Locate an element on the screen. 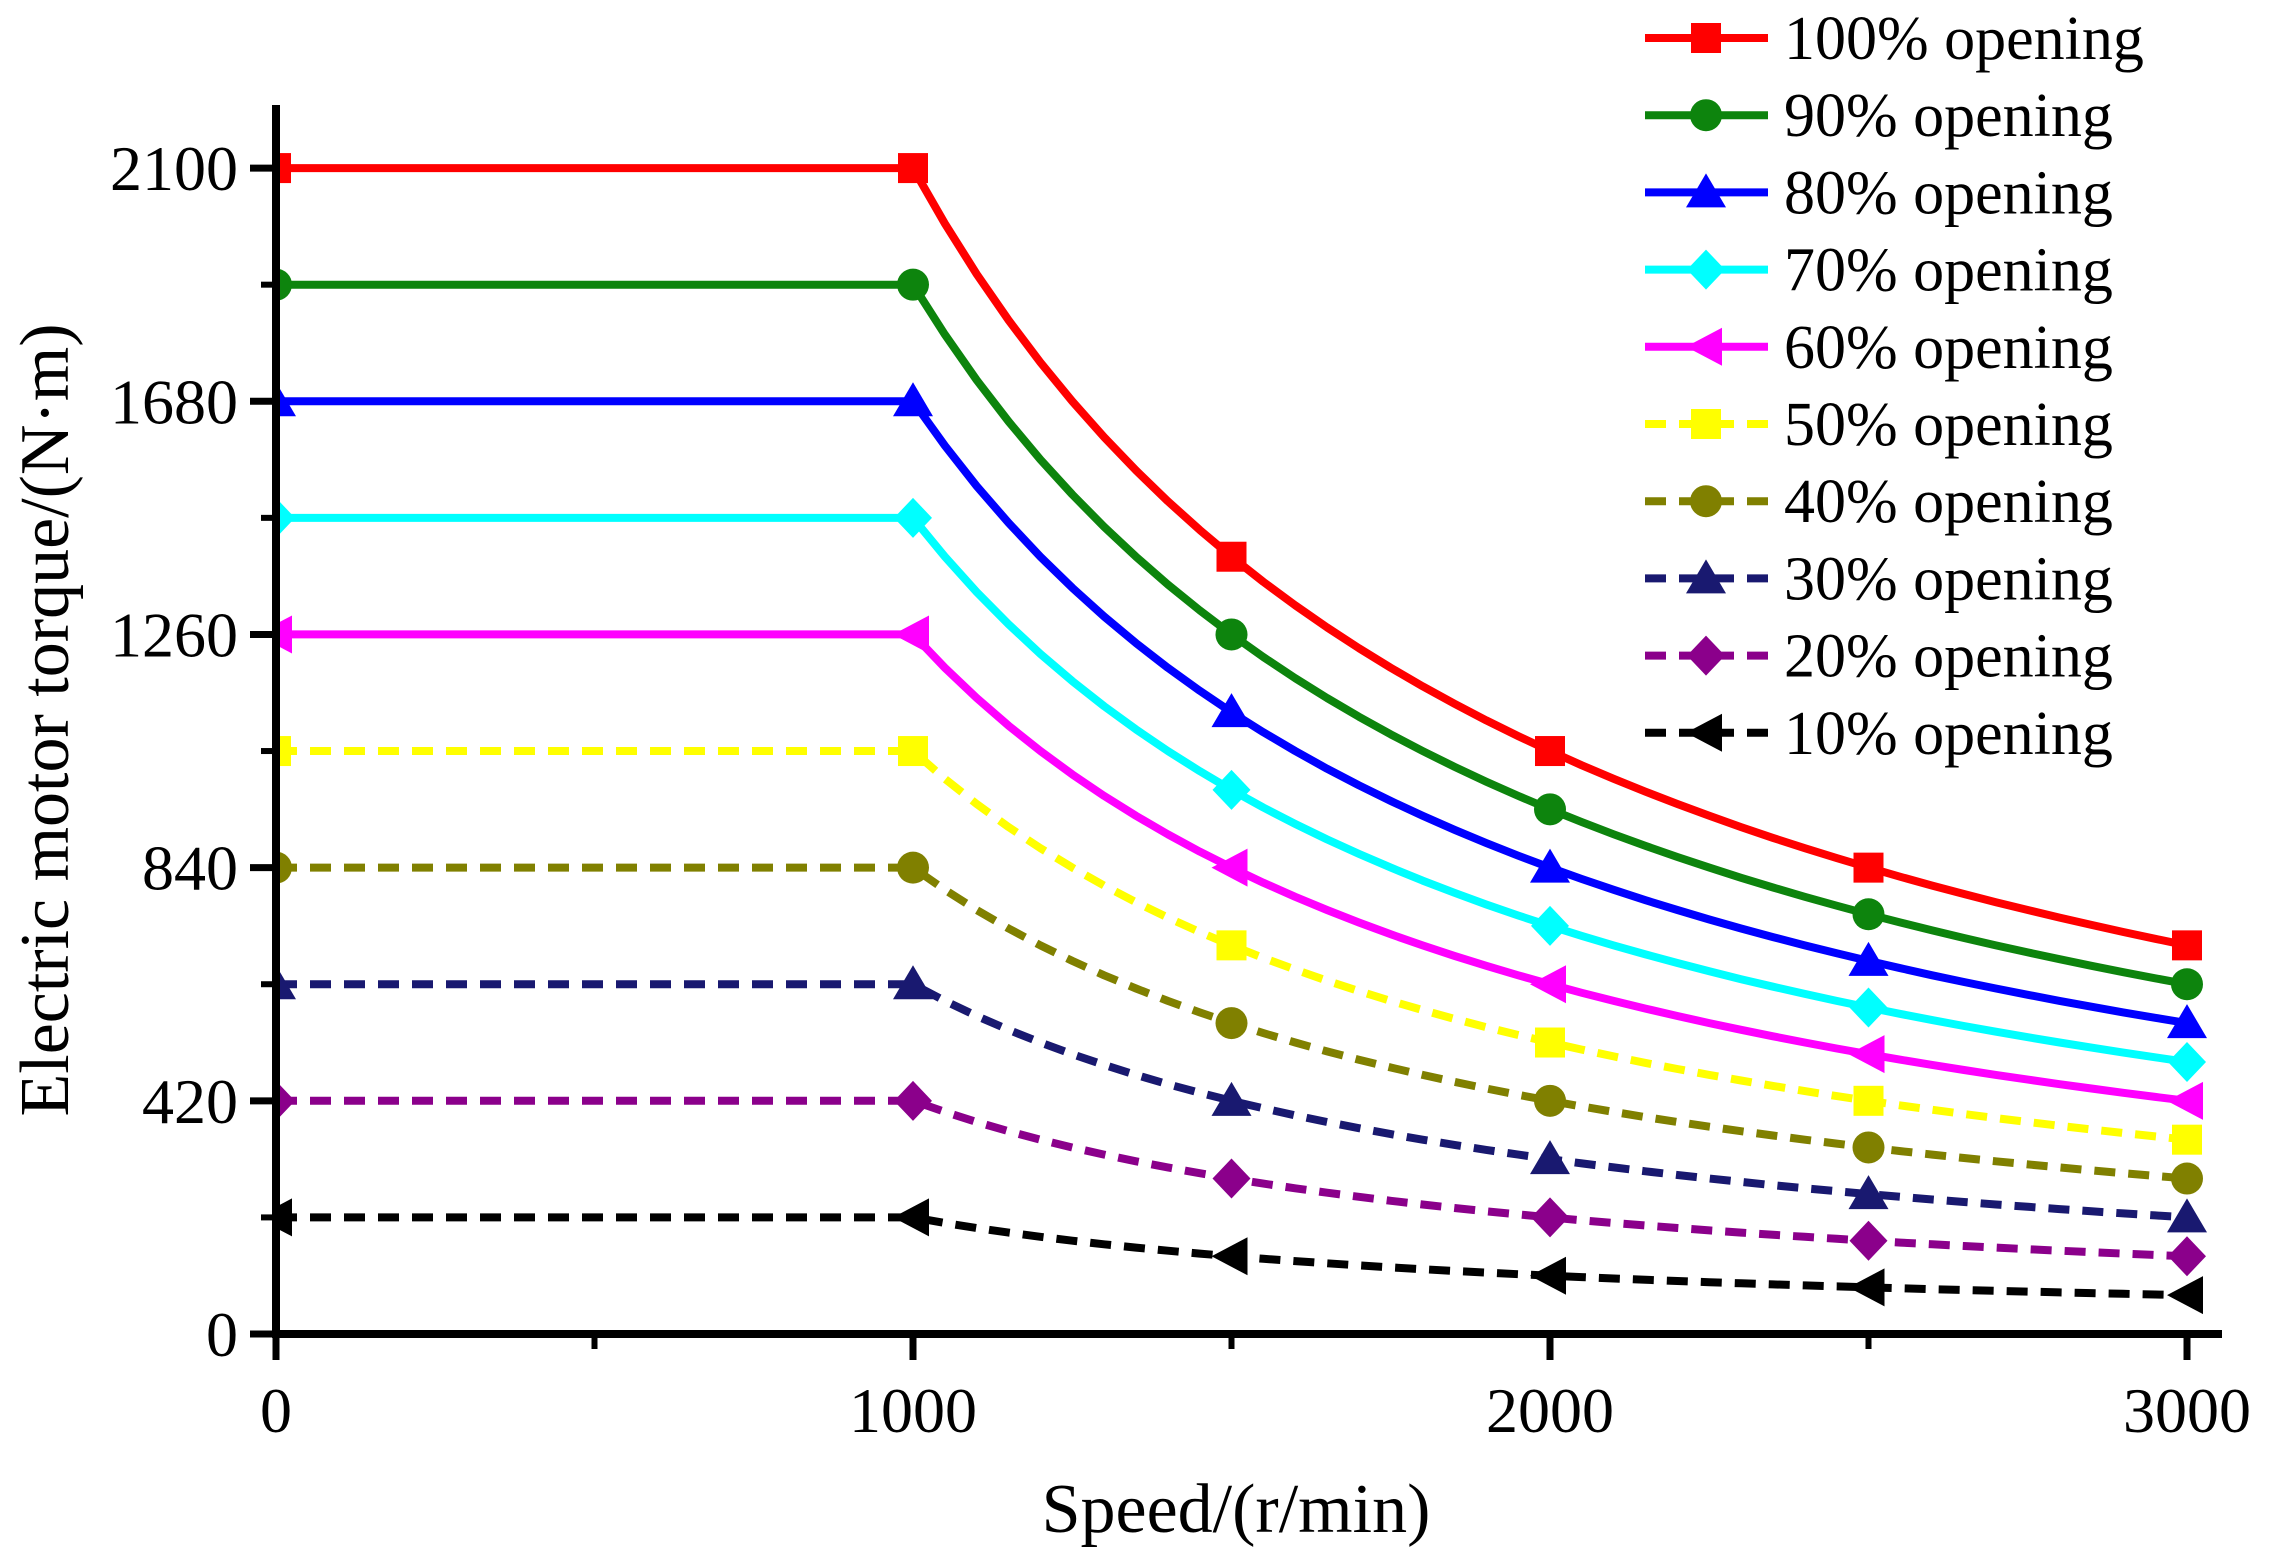  y-tick-label: 2100 is located at coordinates (174, 168).